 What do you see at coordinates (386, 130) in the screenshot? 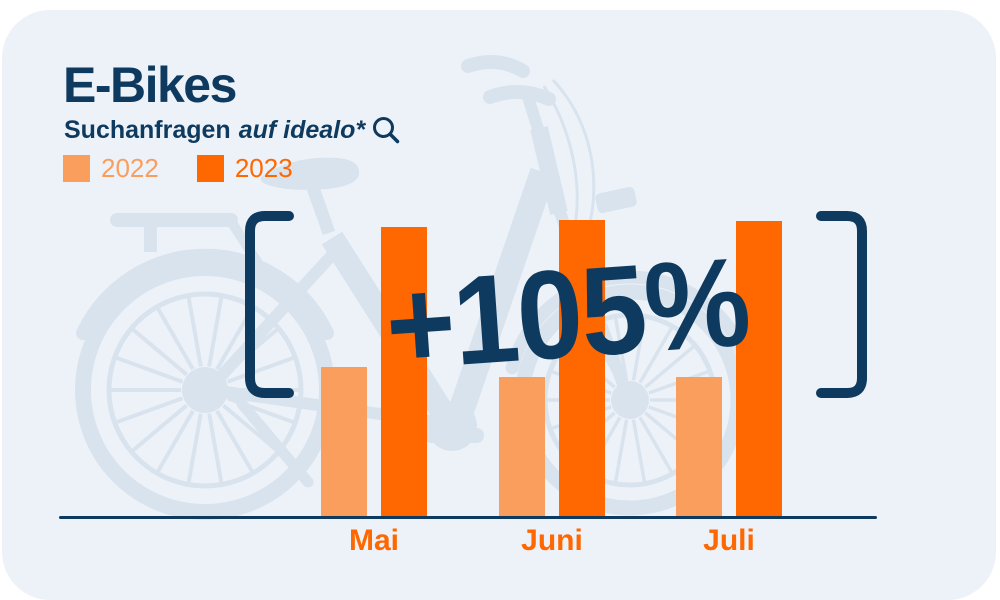
I see `search-icon` at bounding box center [386, 130].